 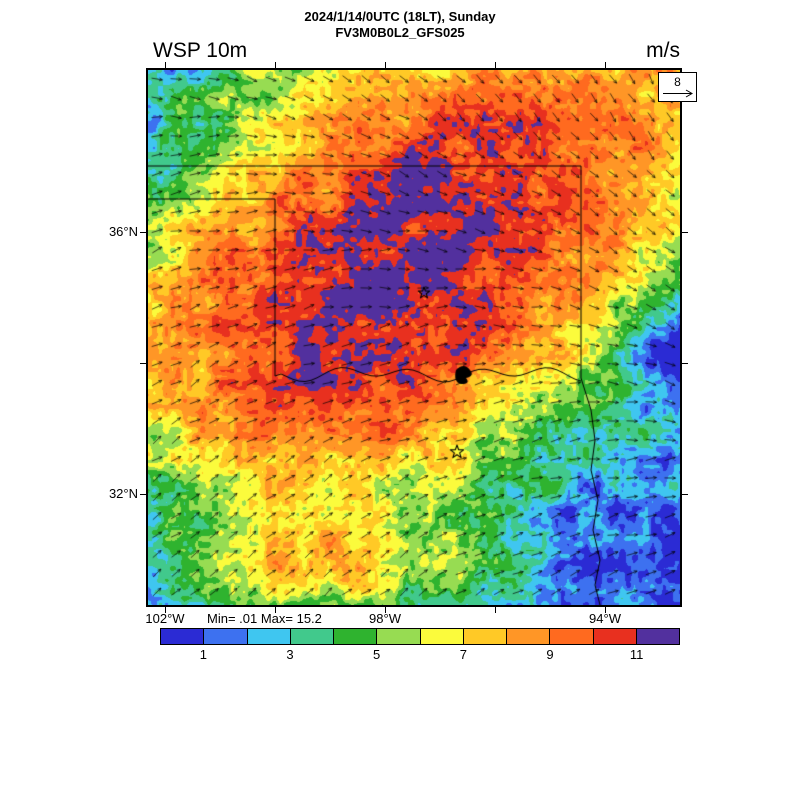 I want to click on colorbar-tick-label: 1, so click(x=203, y=654).